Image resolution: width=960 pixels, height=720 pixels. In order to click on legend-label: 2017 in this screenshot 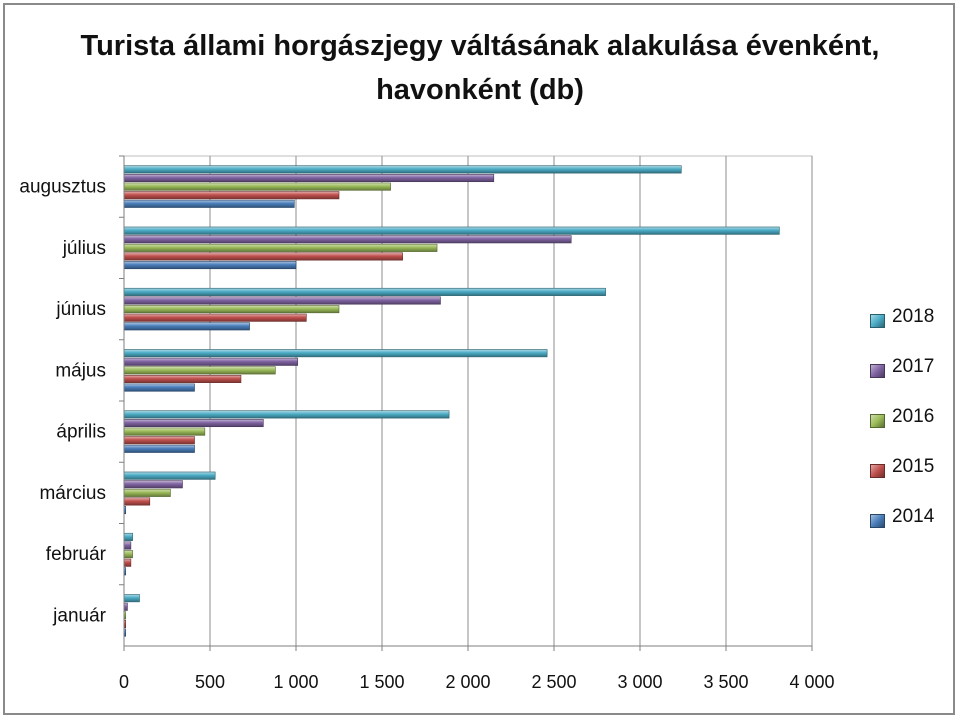, I will do `click(913, 366)`.